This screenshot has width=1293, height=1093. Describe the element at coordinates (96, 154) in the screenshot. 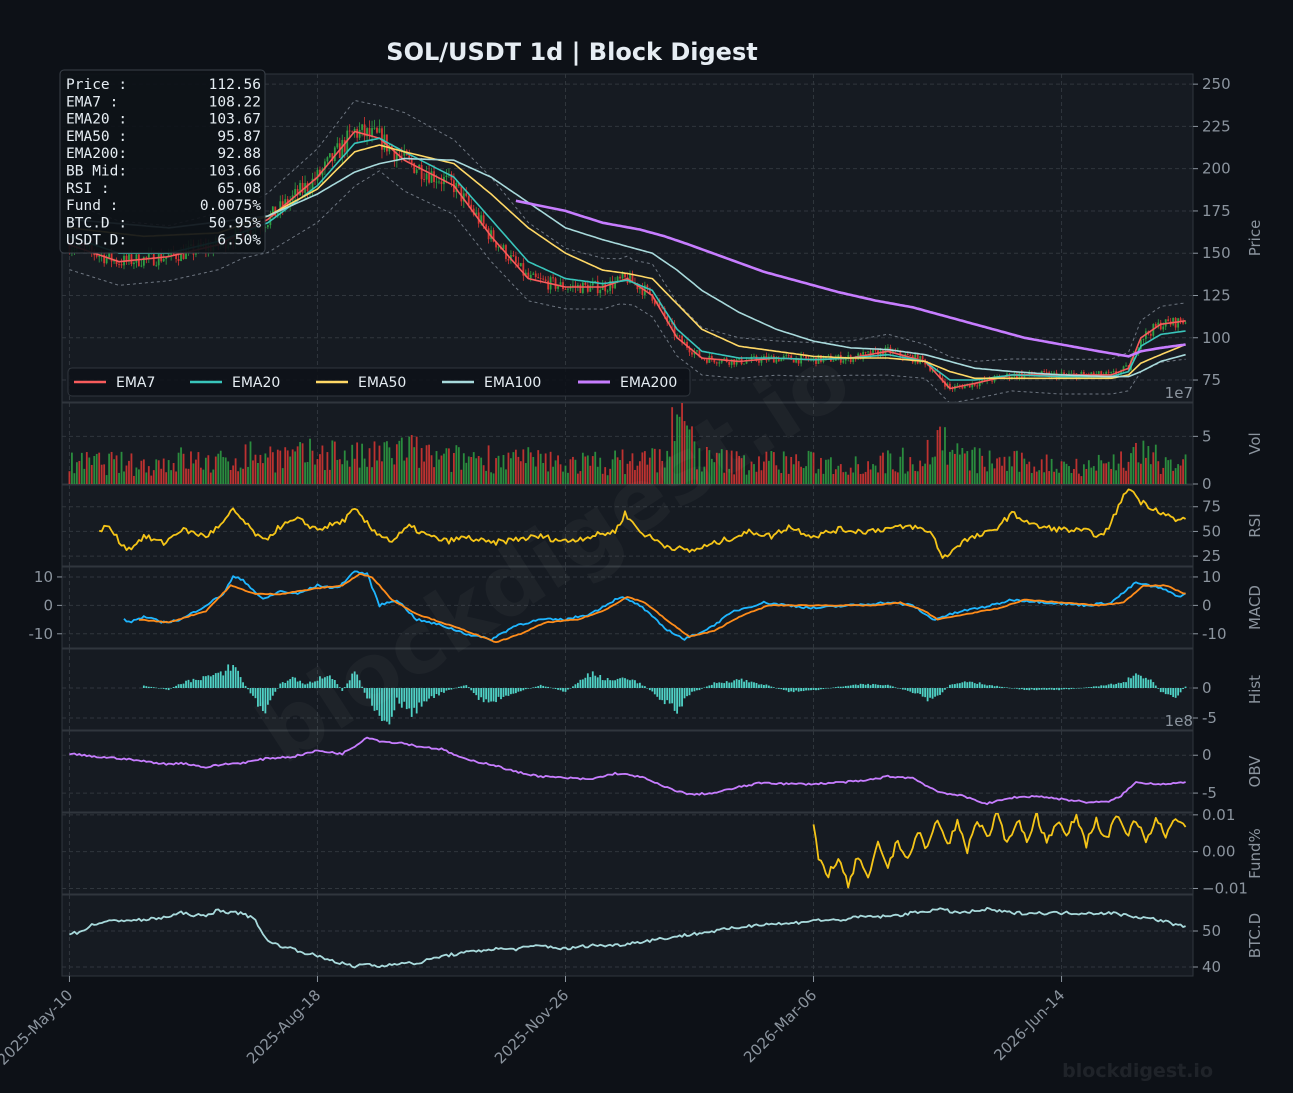

I see `info-label: EMA200:` at that location.